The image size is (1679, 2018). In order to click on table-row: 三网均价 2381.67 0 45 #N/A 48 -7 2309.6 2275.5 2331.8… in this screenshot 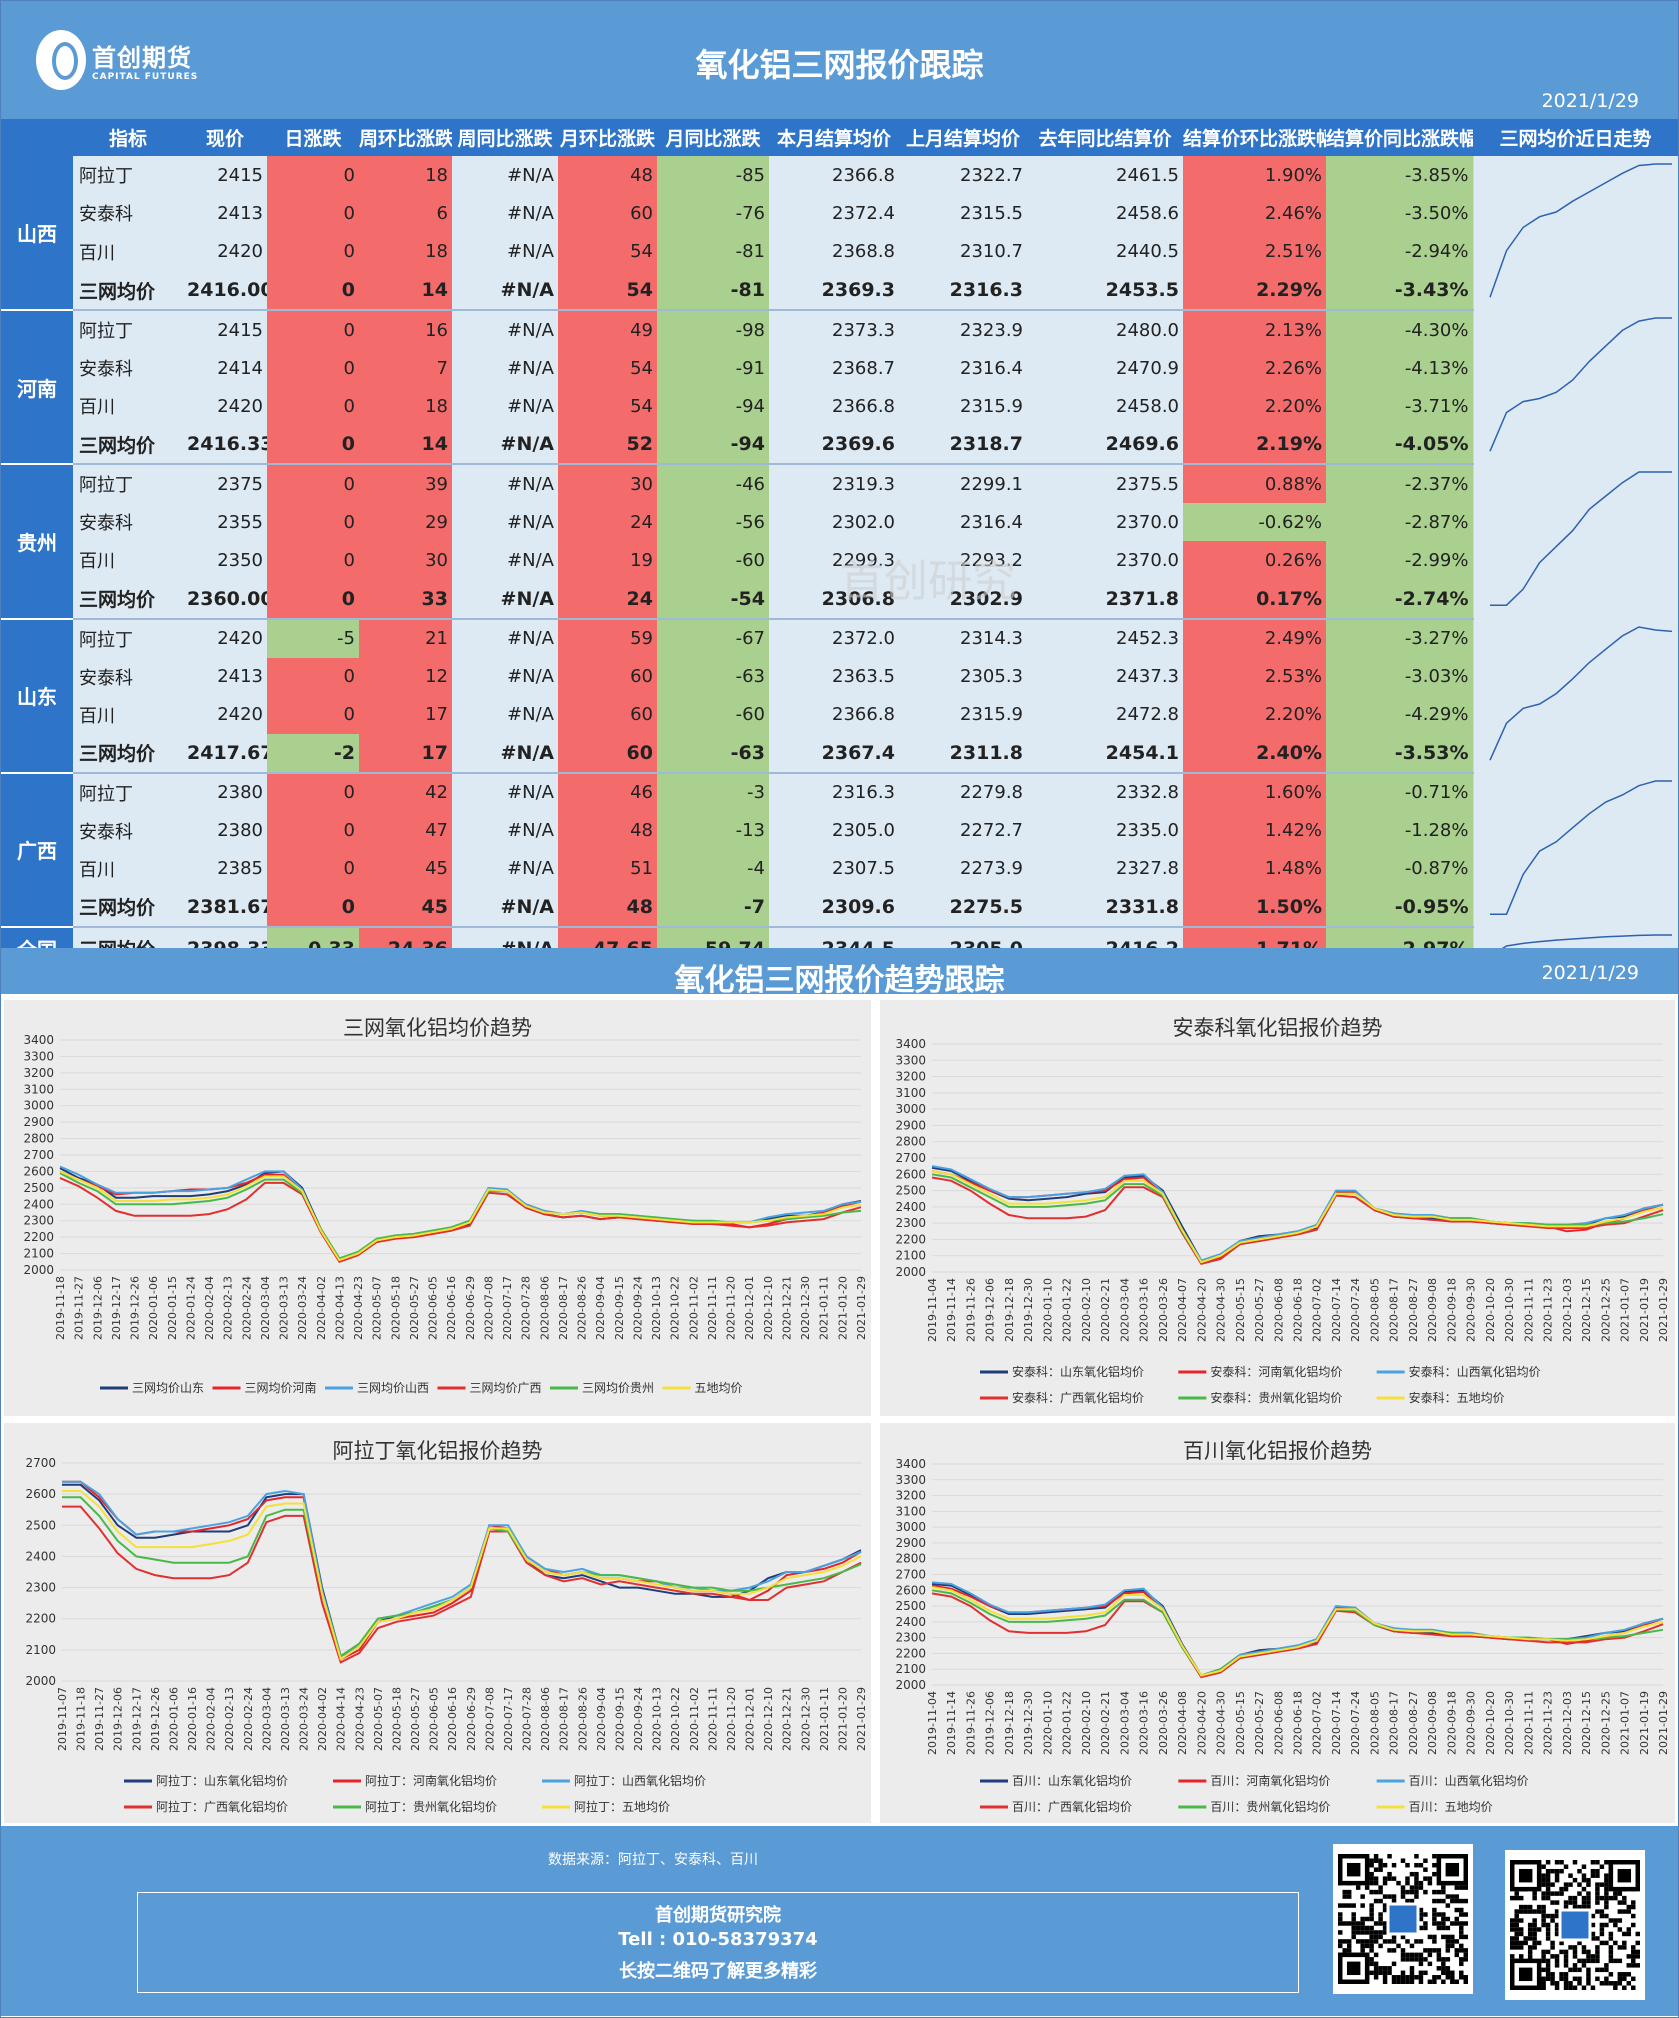, I will do `click(839, 907)`.